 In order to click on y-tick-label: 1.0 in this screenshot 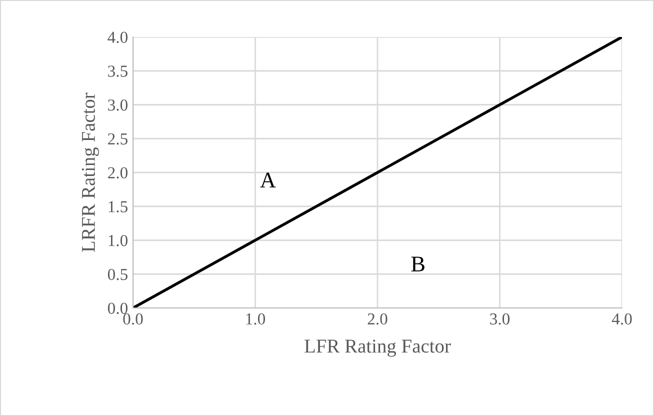, I will do `click(118, 240)`.